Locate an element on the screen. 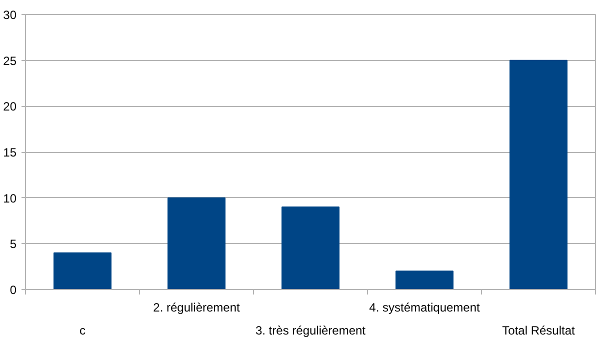 The image size is (605, 340). y-tick-label: 20 is located at coordinates (10, 107).